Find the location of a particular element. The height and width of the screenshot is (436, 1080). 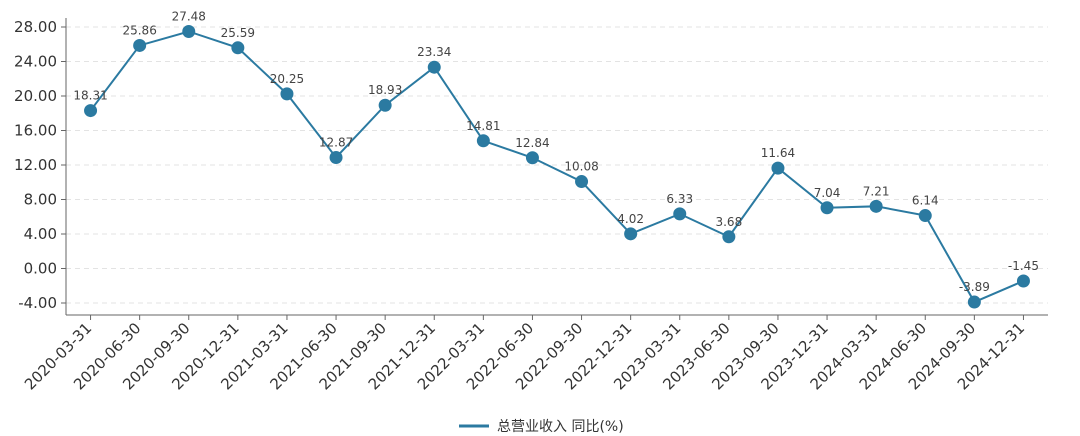

data-label: 18.93 is located at coordinates (385, 90).